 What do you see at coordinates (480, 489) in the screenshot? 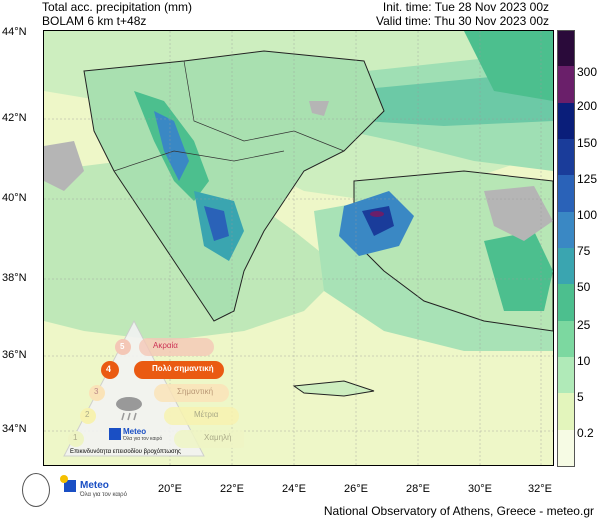
I see `lon-label-30: 30°E` at bounding box center [480, 489].